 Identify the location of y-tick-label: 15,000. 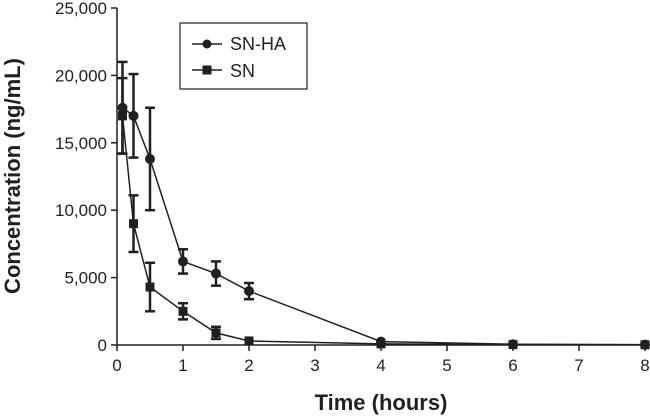
(81, 143).